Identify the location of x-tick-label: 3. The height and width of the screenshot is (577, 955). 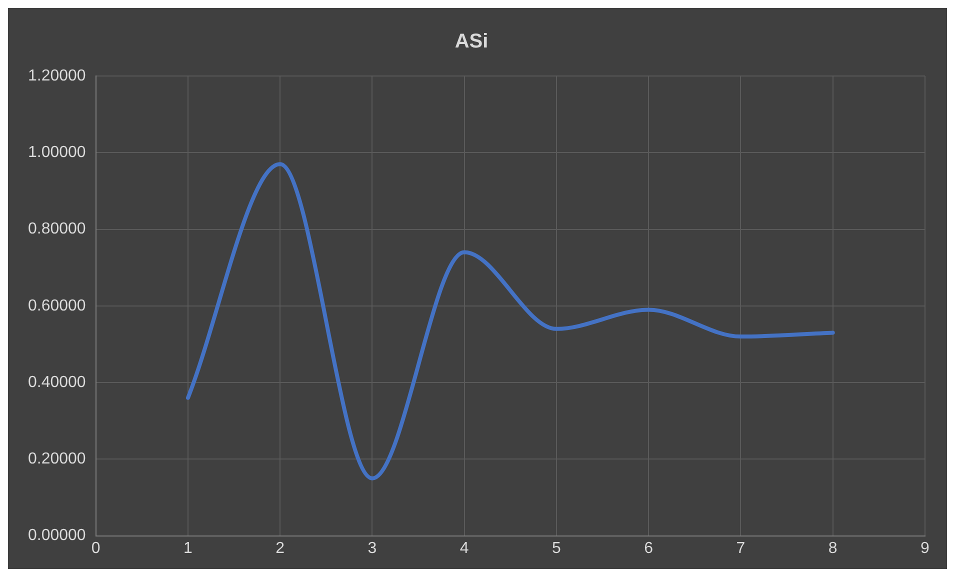
(372, 548).